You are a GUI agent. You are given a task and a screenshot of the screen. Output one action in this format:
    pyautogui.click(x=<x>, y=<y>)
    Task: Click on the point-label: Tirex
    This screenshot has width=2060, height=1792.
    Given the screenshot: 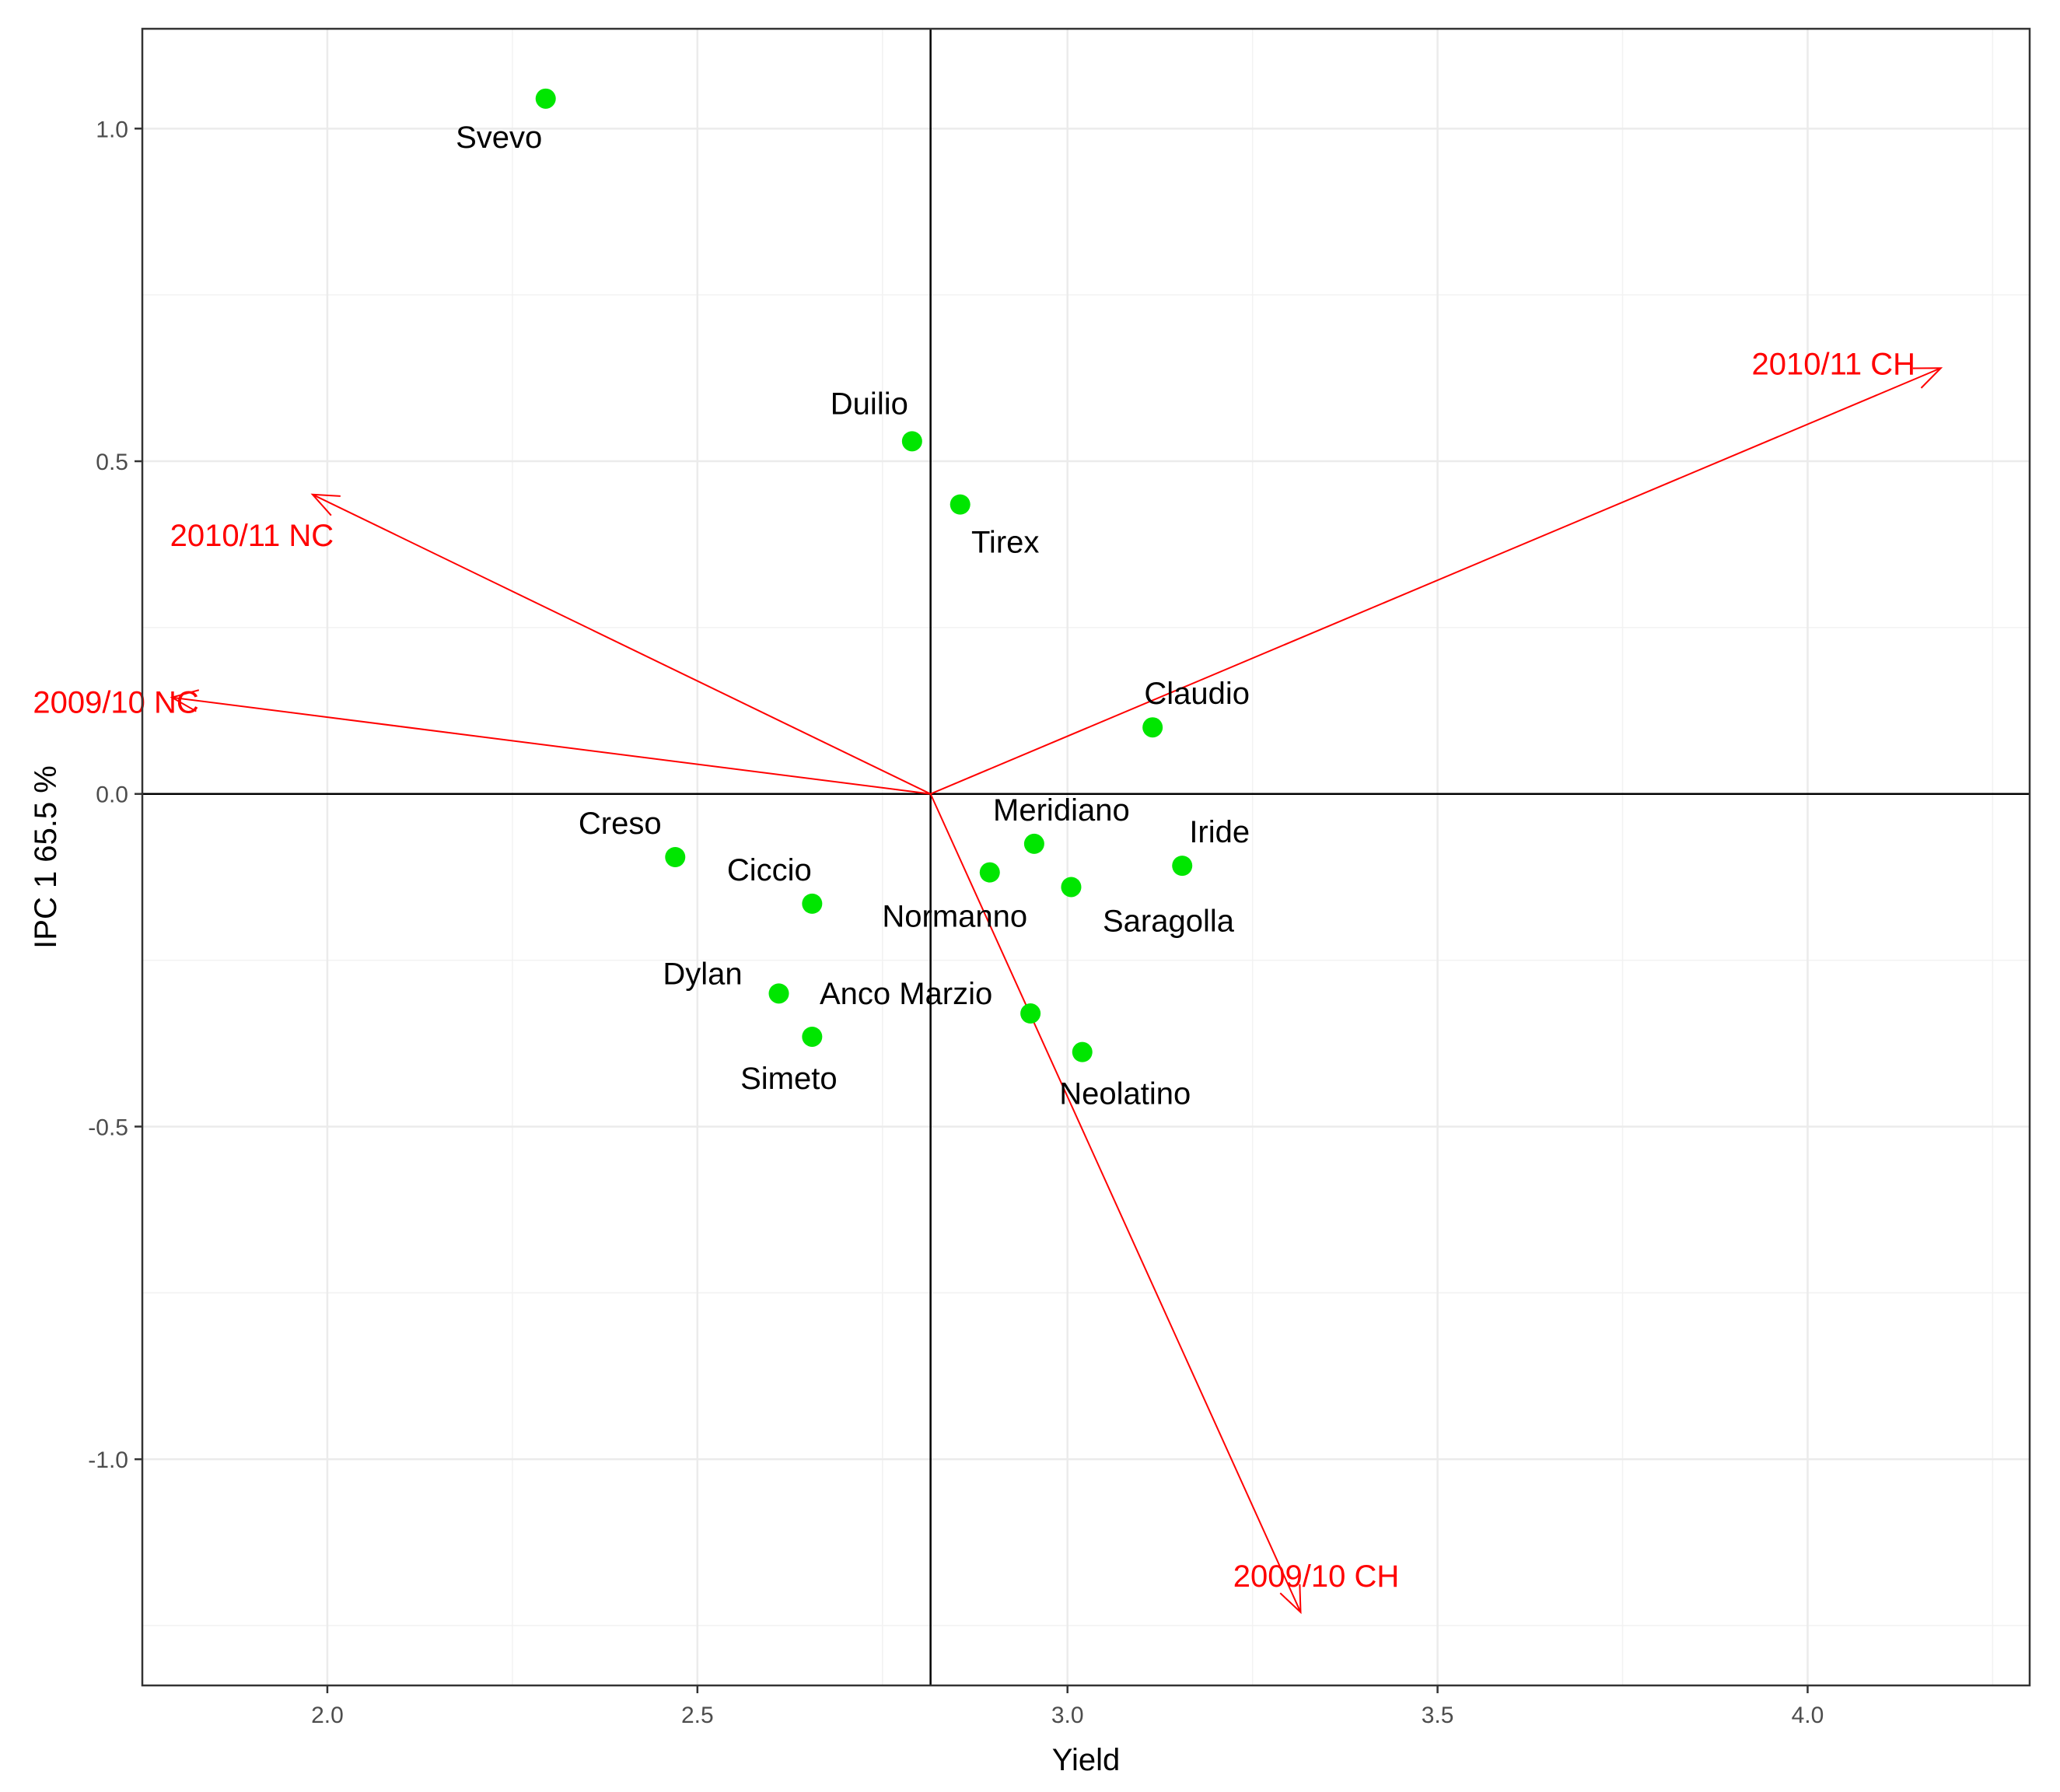 What is the action you would take?
    pyautogui.click(x=1005, y=543)
    